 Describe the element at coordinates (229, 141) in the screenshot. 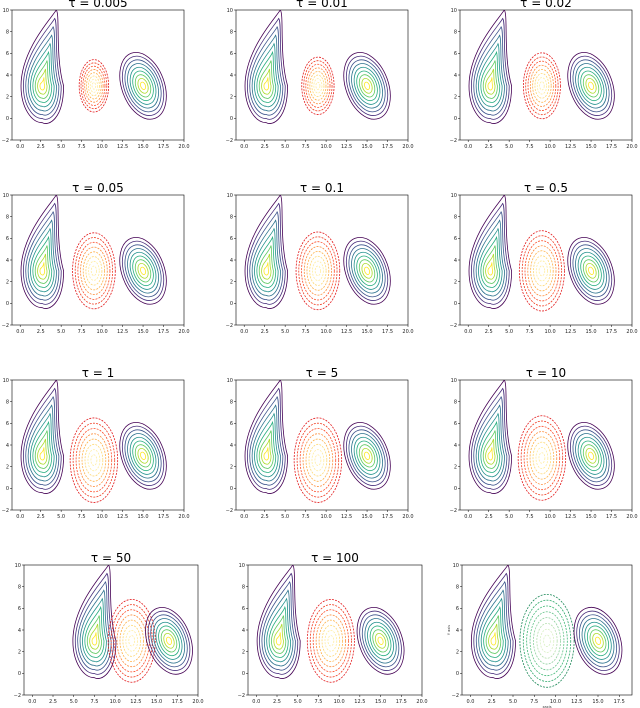

I see `y-tick-label: −2` at that location.